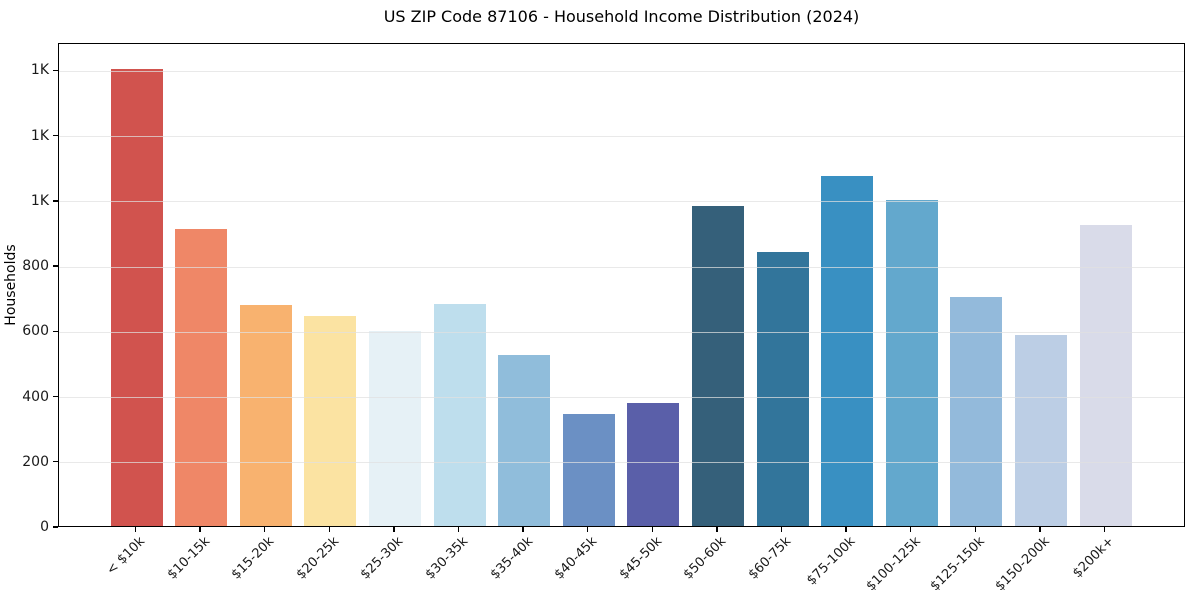 The width and height of the screenshot is (1189, 590). Describe the element at coordinates (382, 558) in the screenshot. I see `x-tick-label: $25-30k` at that location.